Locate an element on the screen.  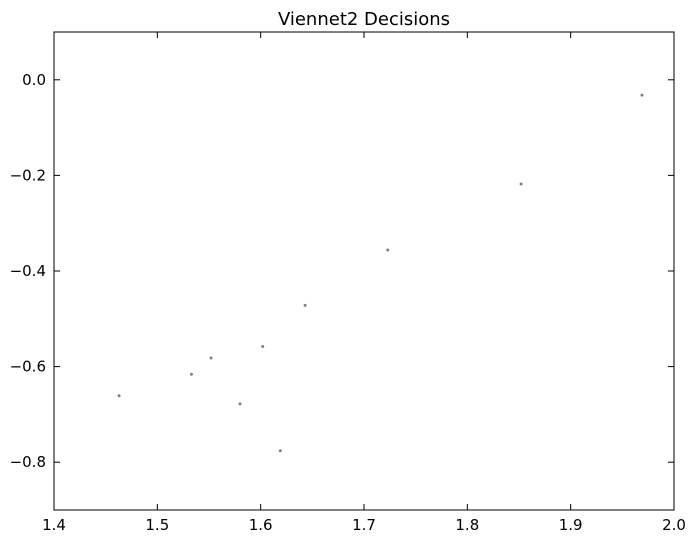
x-tick-label: 1.4 is located at coordinates (54, 525).